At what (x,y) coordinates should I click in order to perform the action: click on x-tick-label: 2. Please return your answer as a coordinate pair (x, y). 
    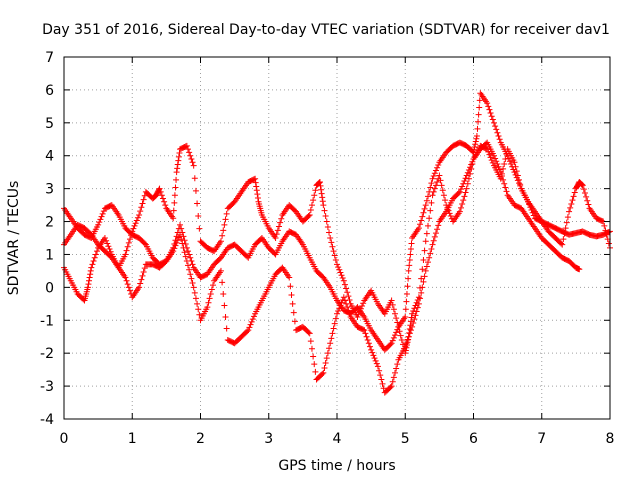
    Looking at the image, I should click on (200, 439).